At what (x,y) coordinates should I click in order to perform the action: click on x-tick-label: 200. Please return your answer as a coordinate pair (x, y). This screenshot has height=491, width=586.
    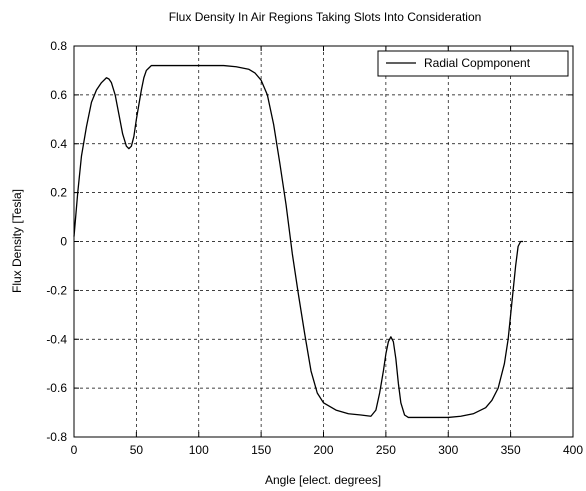
    Looking at the image, I should click on (323, 450).